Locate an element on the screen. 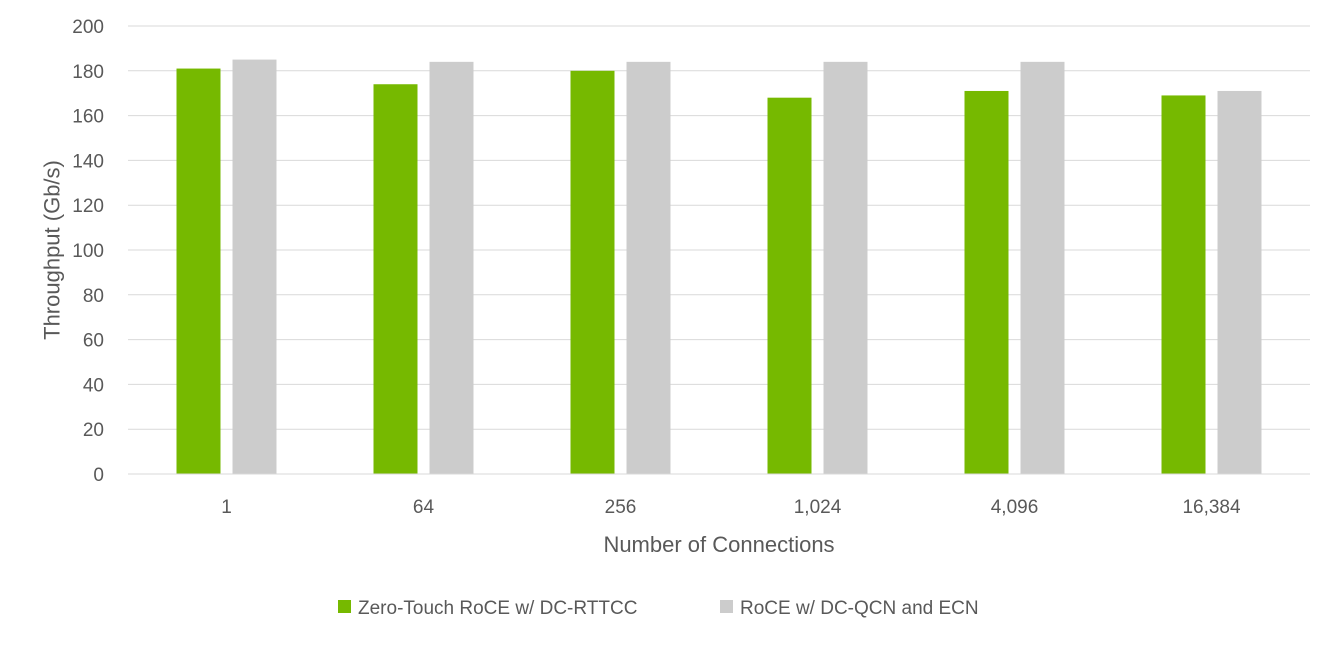 Image resolution: width=1334 pixels, height=647 pixels. y-tick-label: 180 is located at coordinates (88, 72).